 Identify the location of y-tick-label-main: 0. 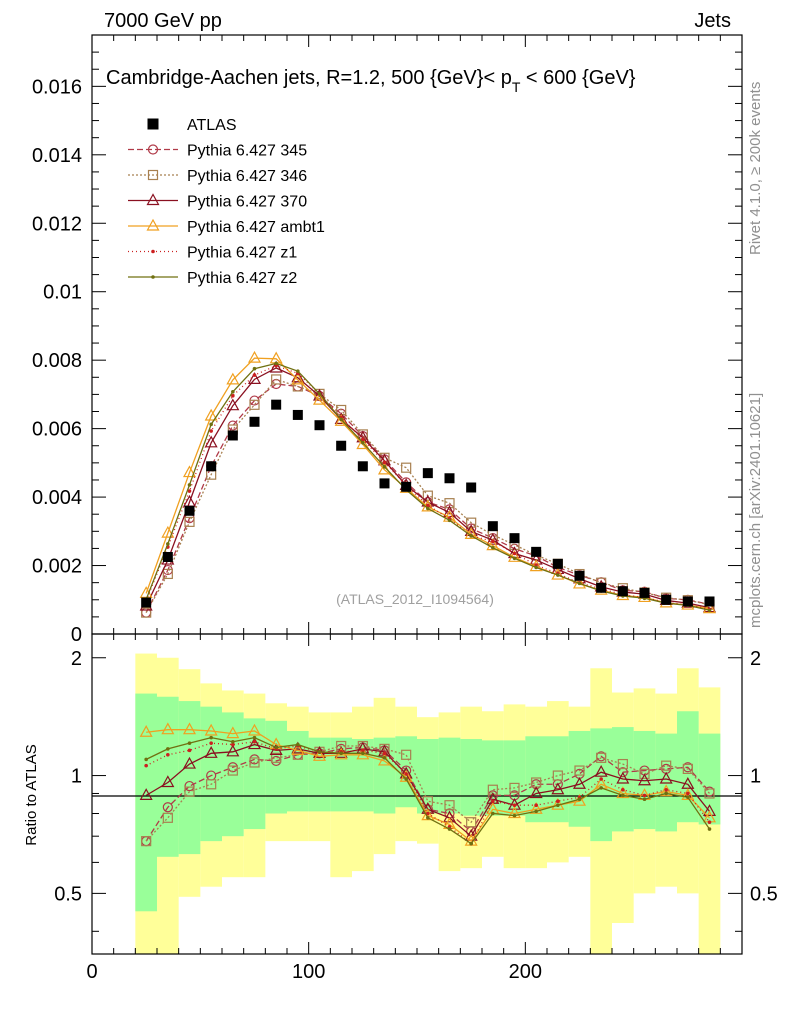
(76, 635).